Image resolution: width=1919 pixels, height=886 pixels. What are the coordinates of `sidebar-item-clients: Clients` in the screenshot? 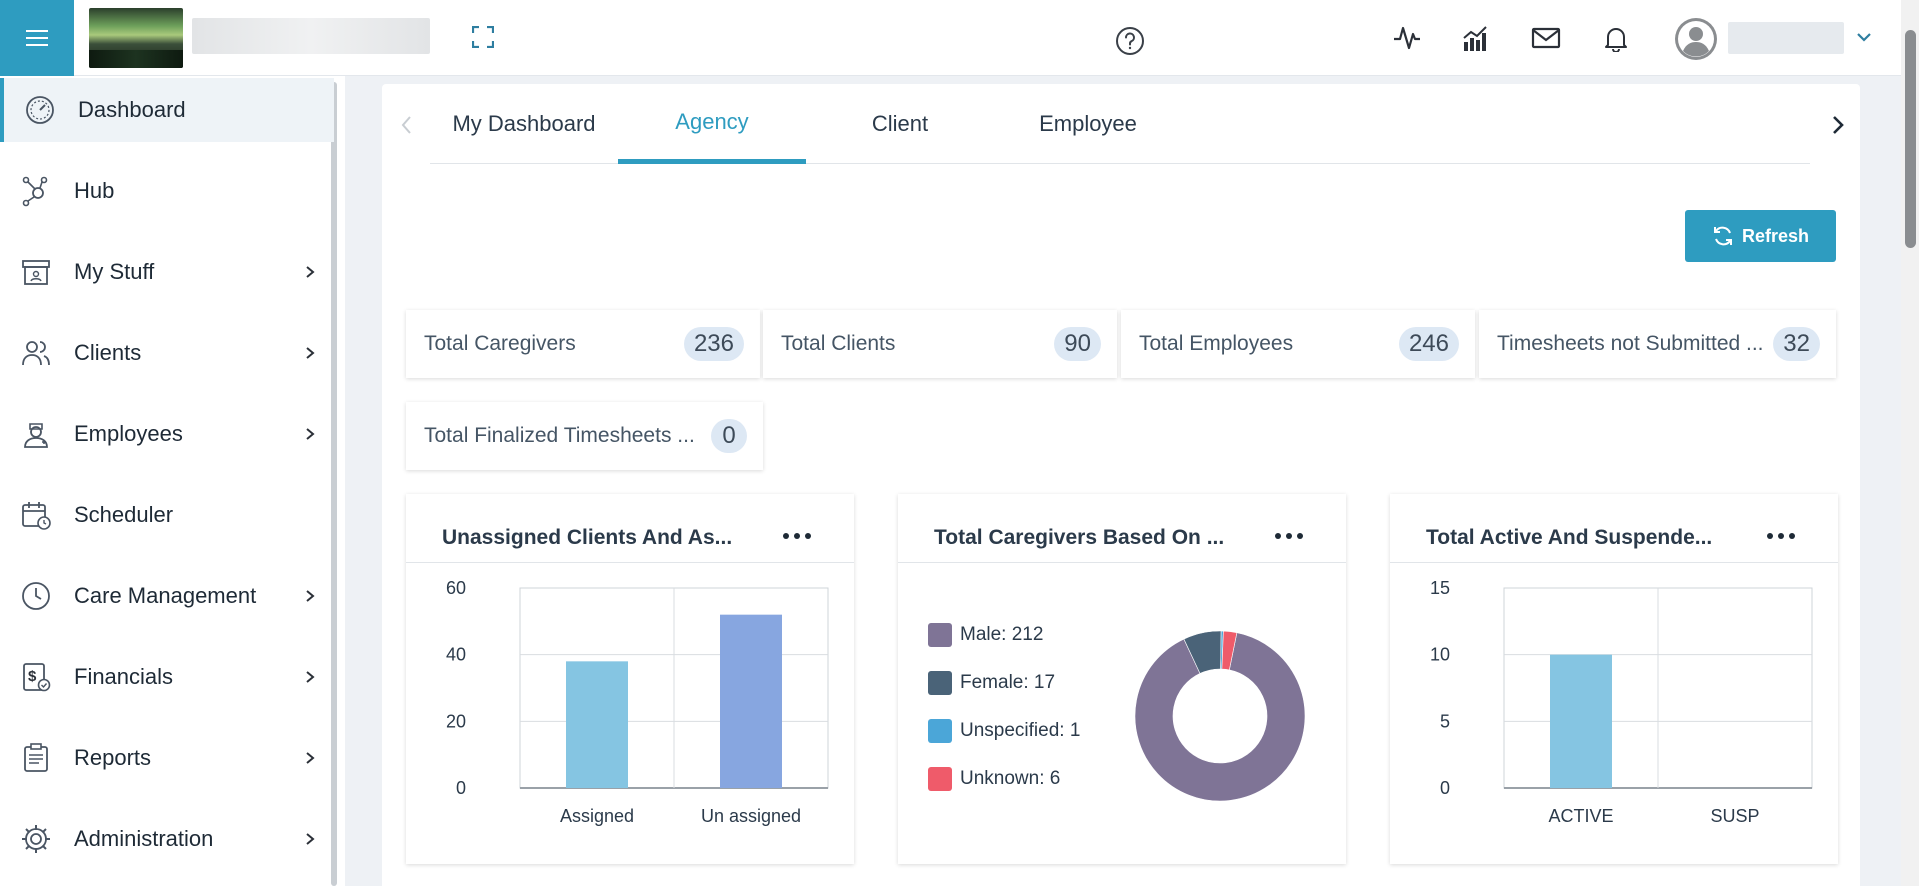 It's located at (167, 353).